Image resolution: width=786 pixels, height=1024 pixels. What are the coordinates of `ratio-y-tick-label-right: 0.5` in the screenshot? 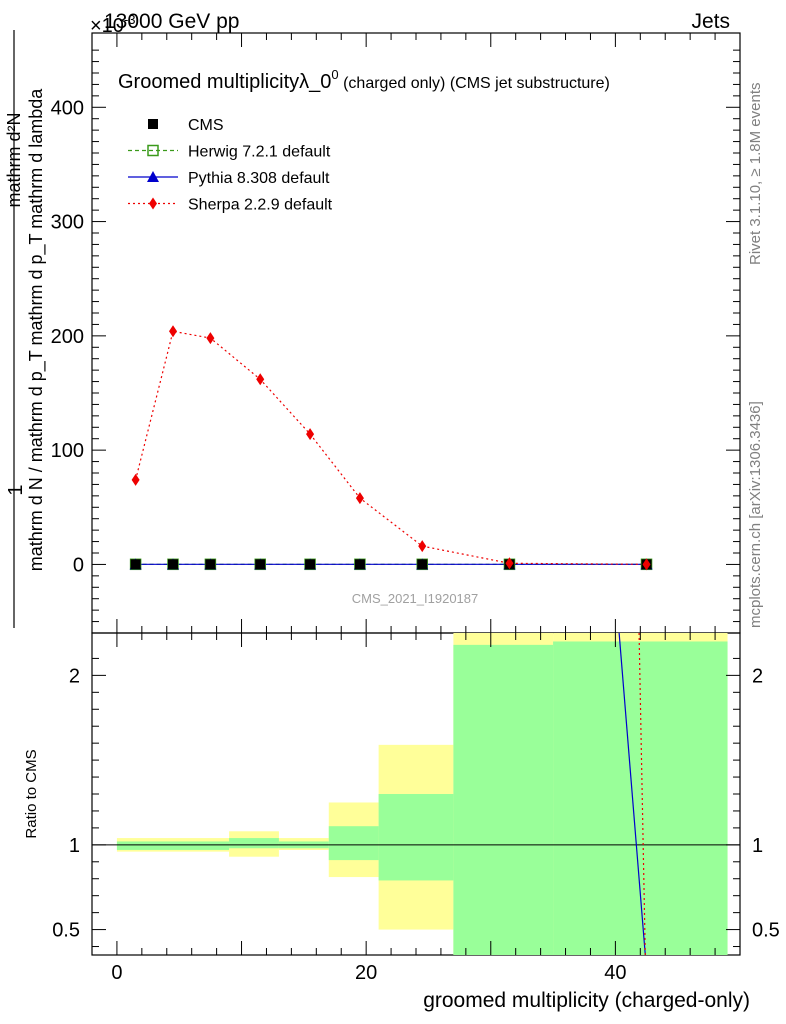 It's located at (766, 931).